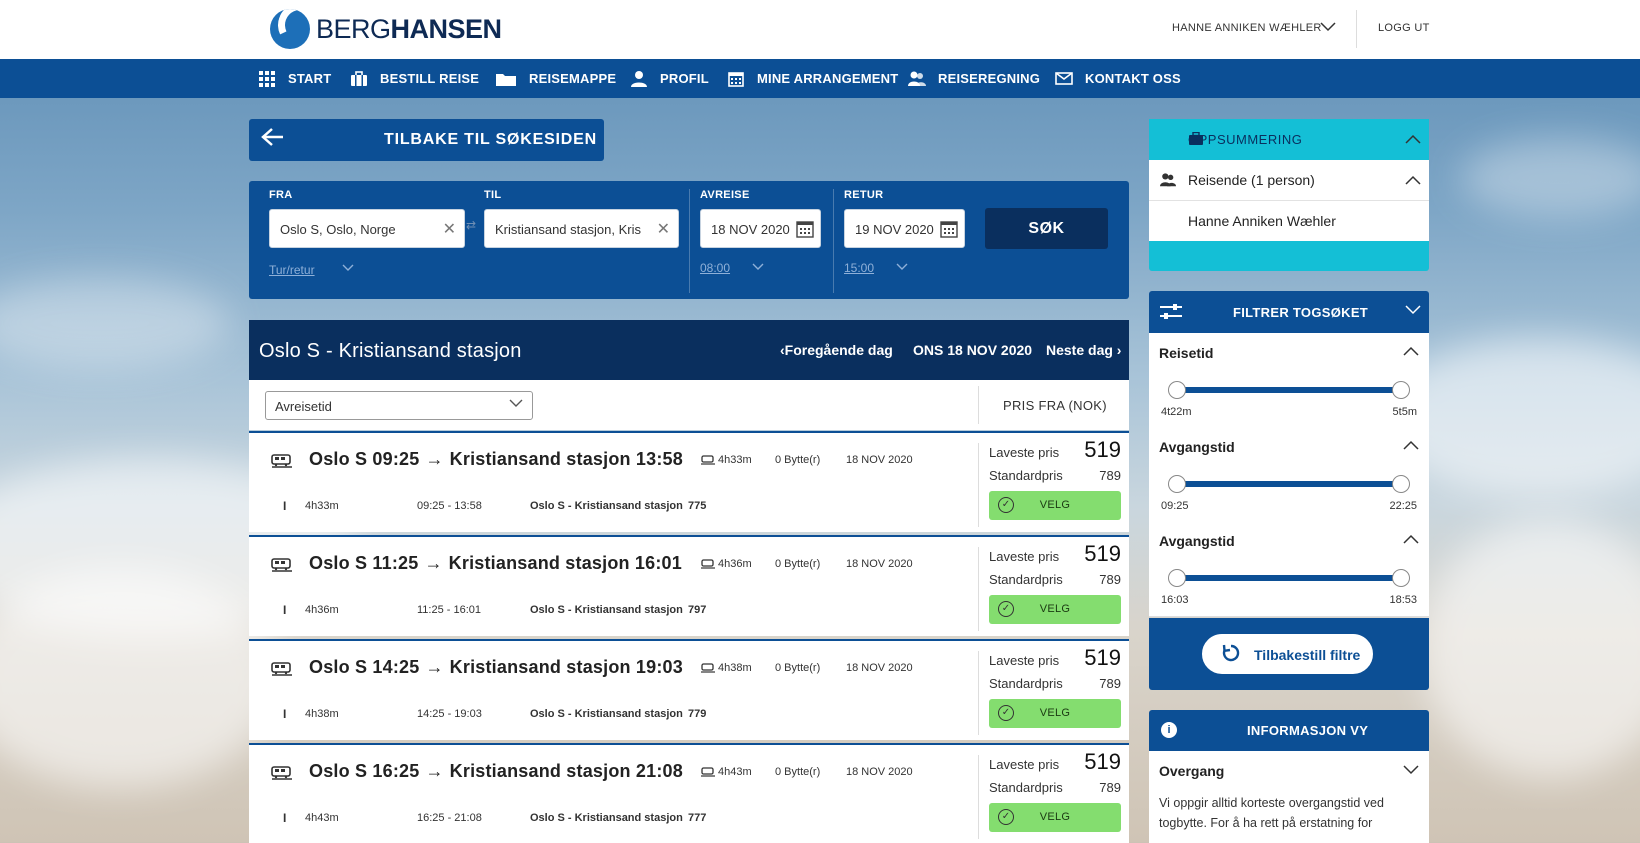  I want to click on nav-item-profil: PROFIL, so click(669, 78).